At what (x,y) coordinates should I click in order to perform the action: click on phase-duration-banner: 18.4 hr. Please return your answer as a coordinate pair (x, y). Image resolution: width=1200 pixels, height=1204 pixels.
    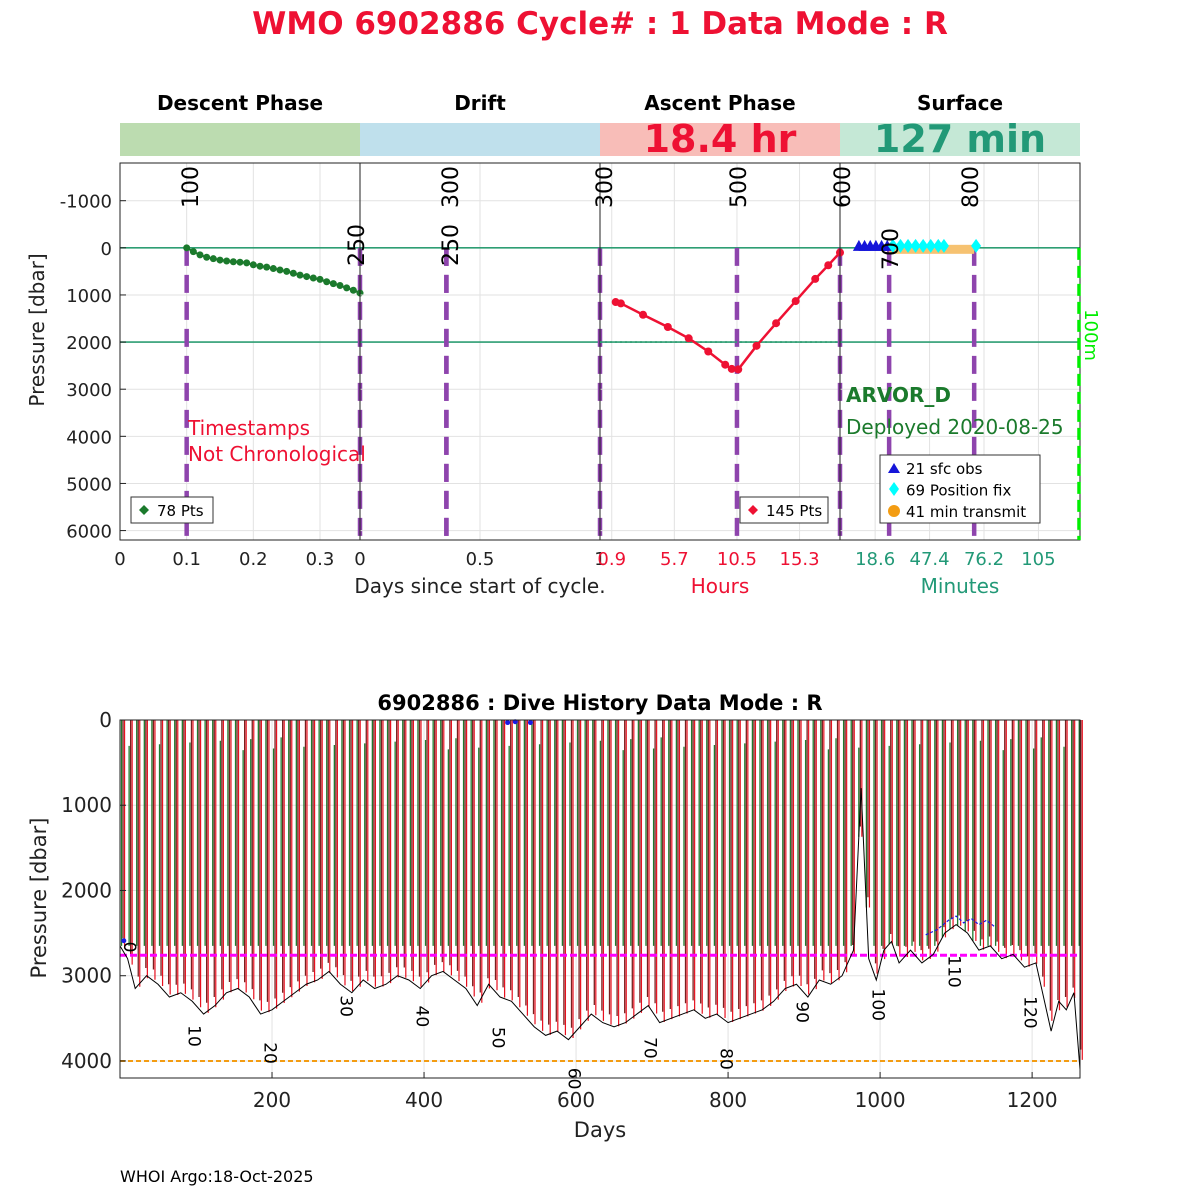
    Looking at the image, I should click on (720, 139).